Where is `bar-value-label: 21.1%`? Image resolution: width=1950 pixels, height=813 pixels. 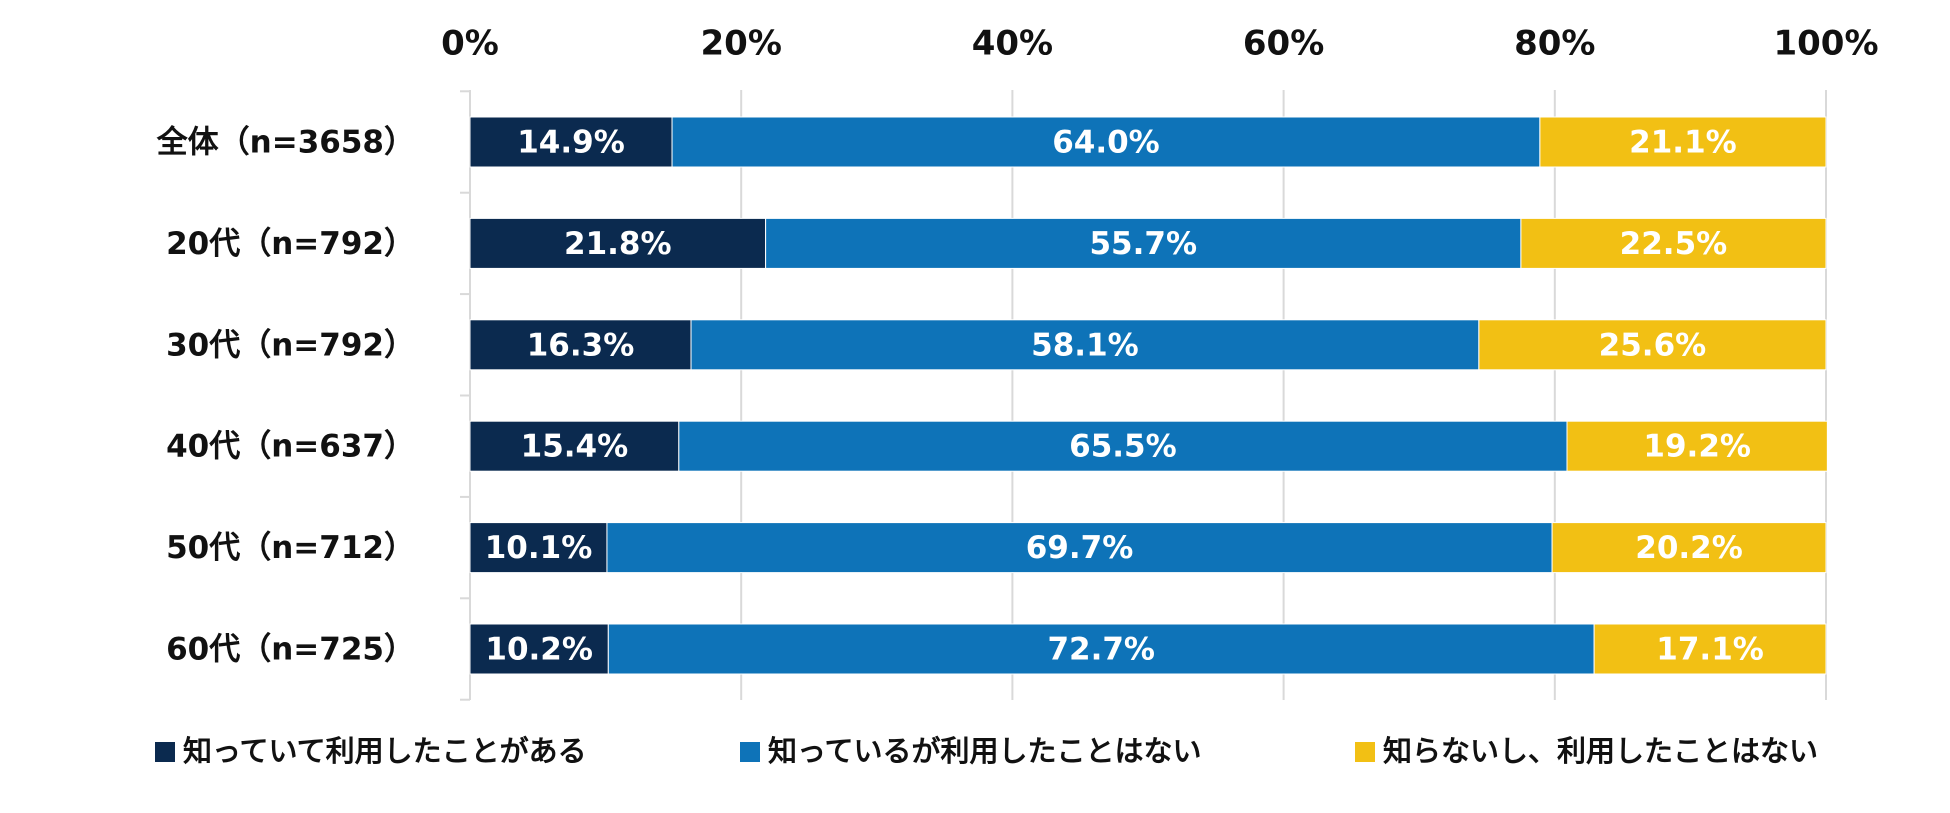
bar-value-label: 21.1% is located at coordinates (1683, 143).